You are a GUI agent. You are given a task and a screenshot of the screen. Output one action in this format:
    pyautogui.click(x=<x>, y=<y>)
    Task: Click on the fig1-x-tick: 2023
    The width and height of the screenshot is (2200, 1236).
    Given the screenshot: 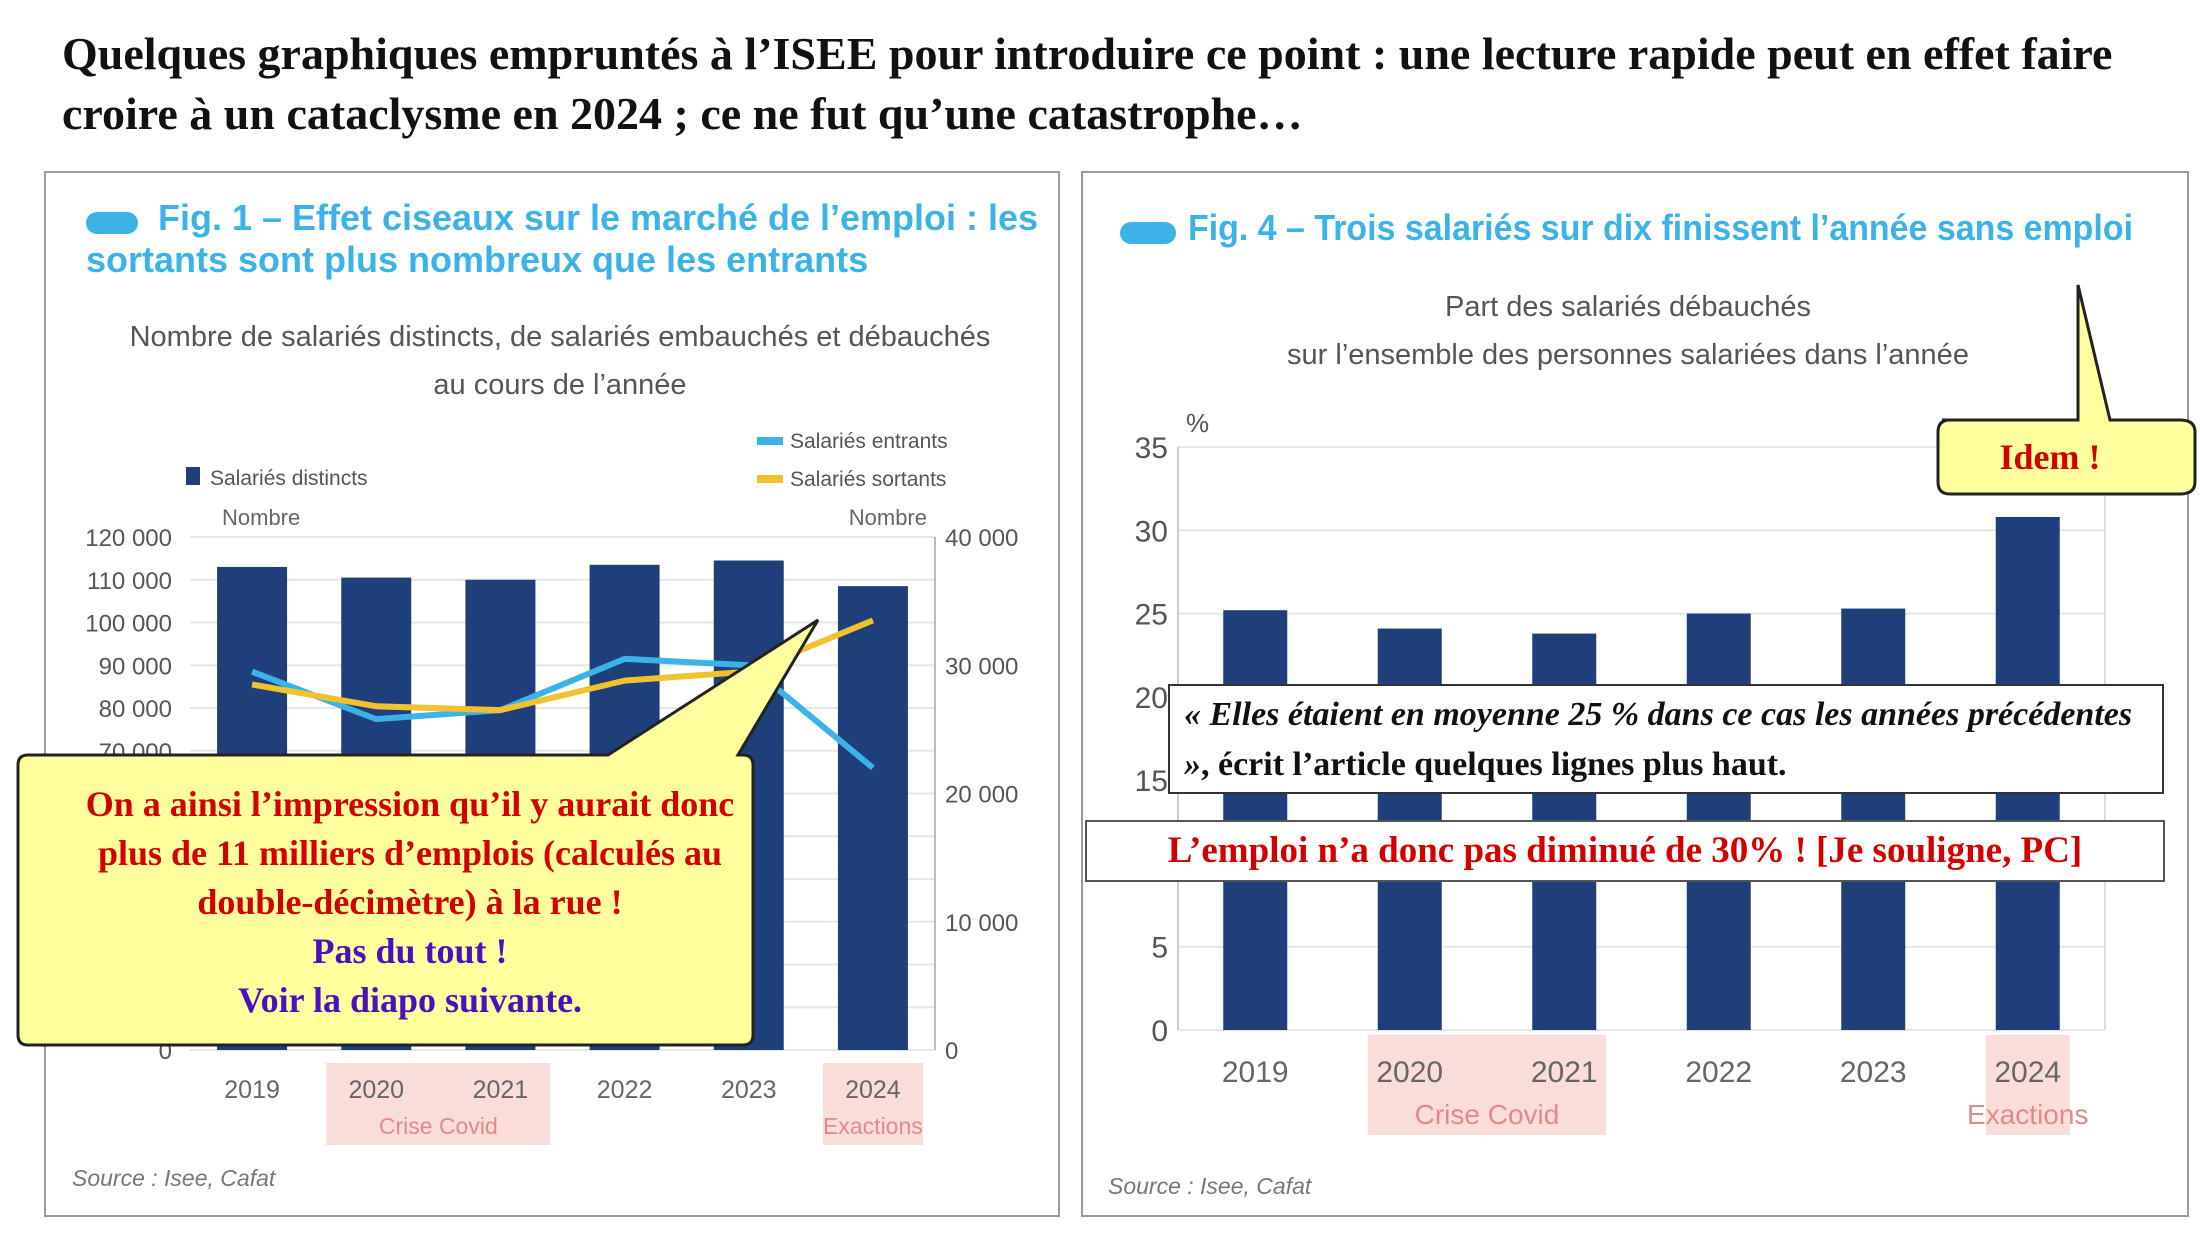 What is the action you would take?
    pyautogui.click(x=749, y=1090)
    